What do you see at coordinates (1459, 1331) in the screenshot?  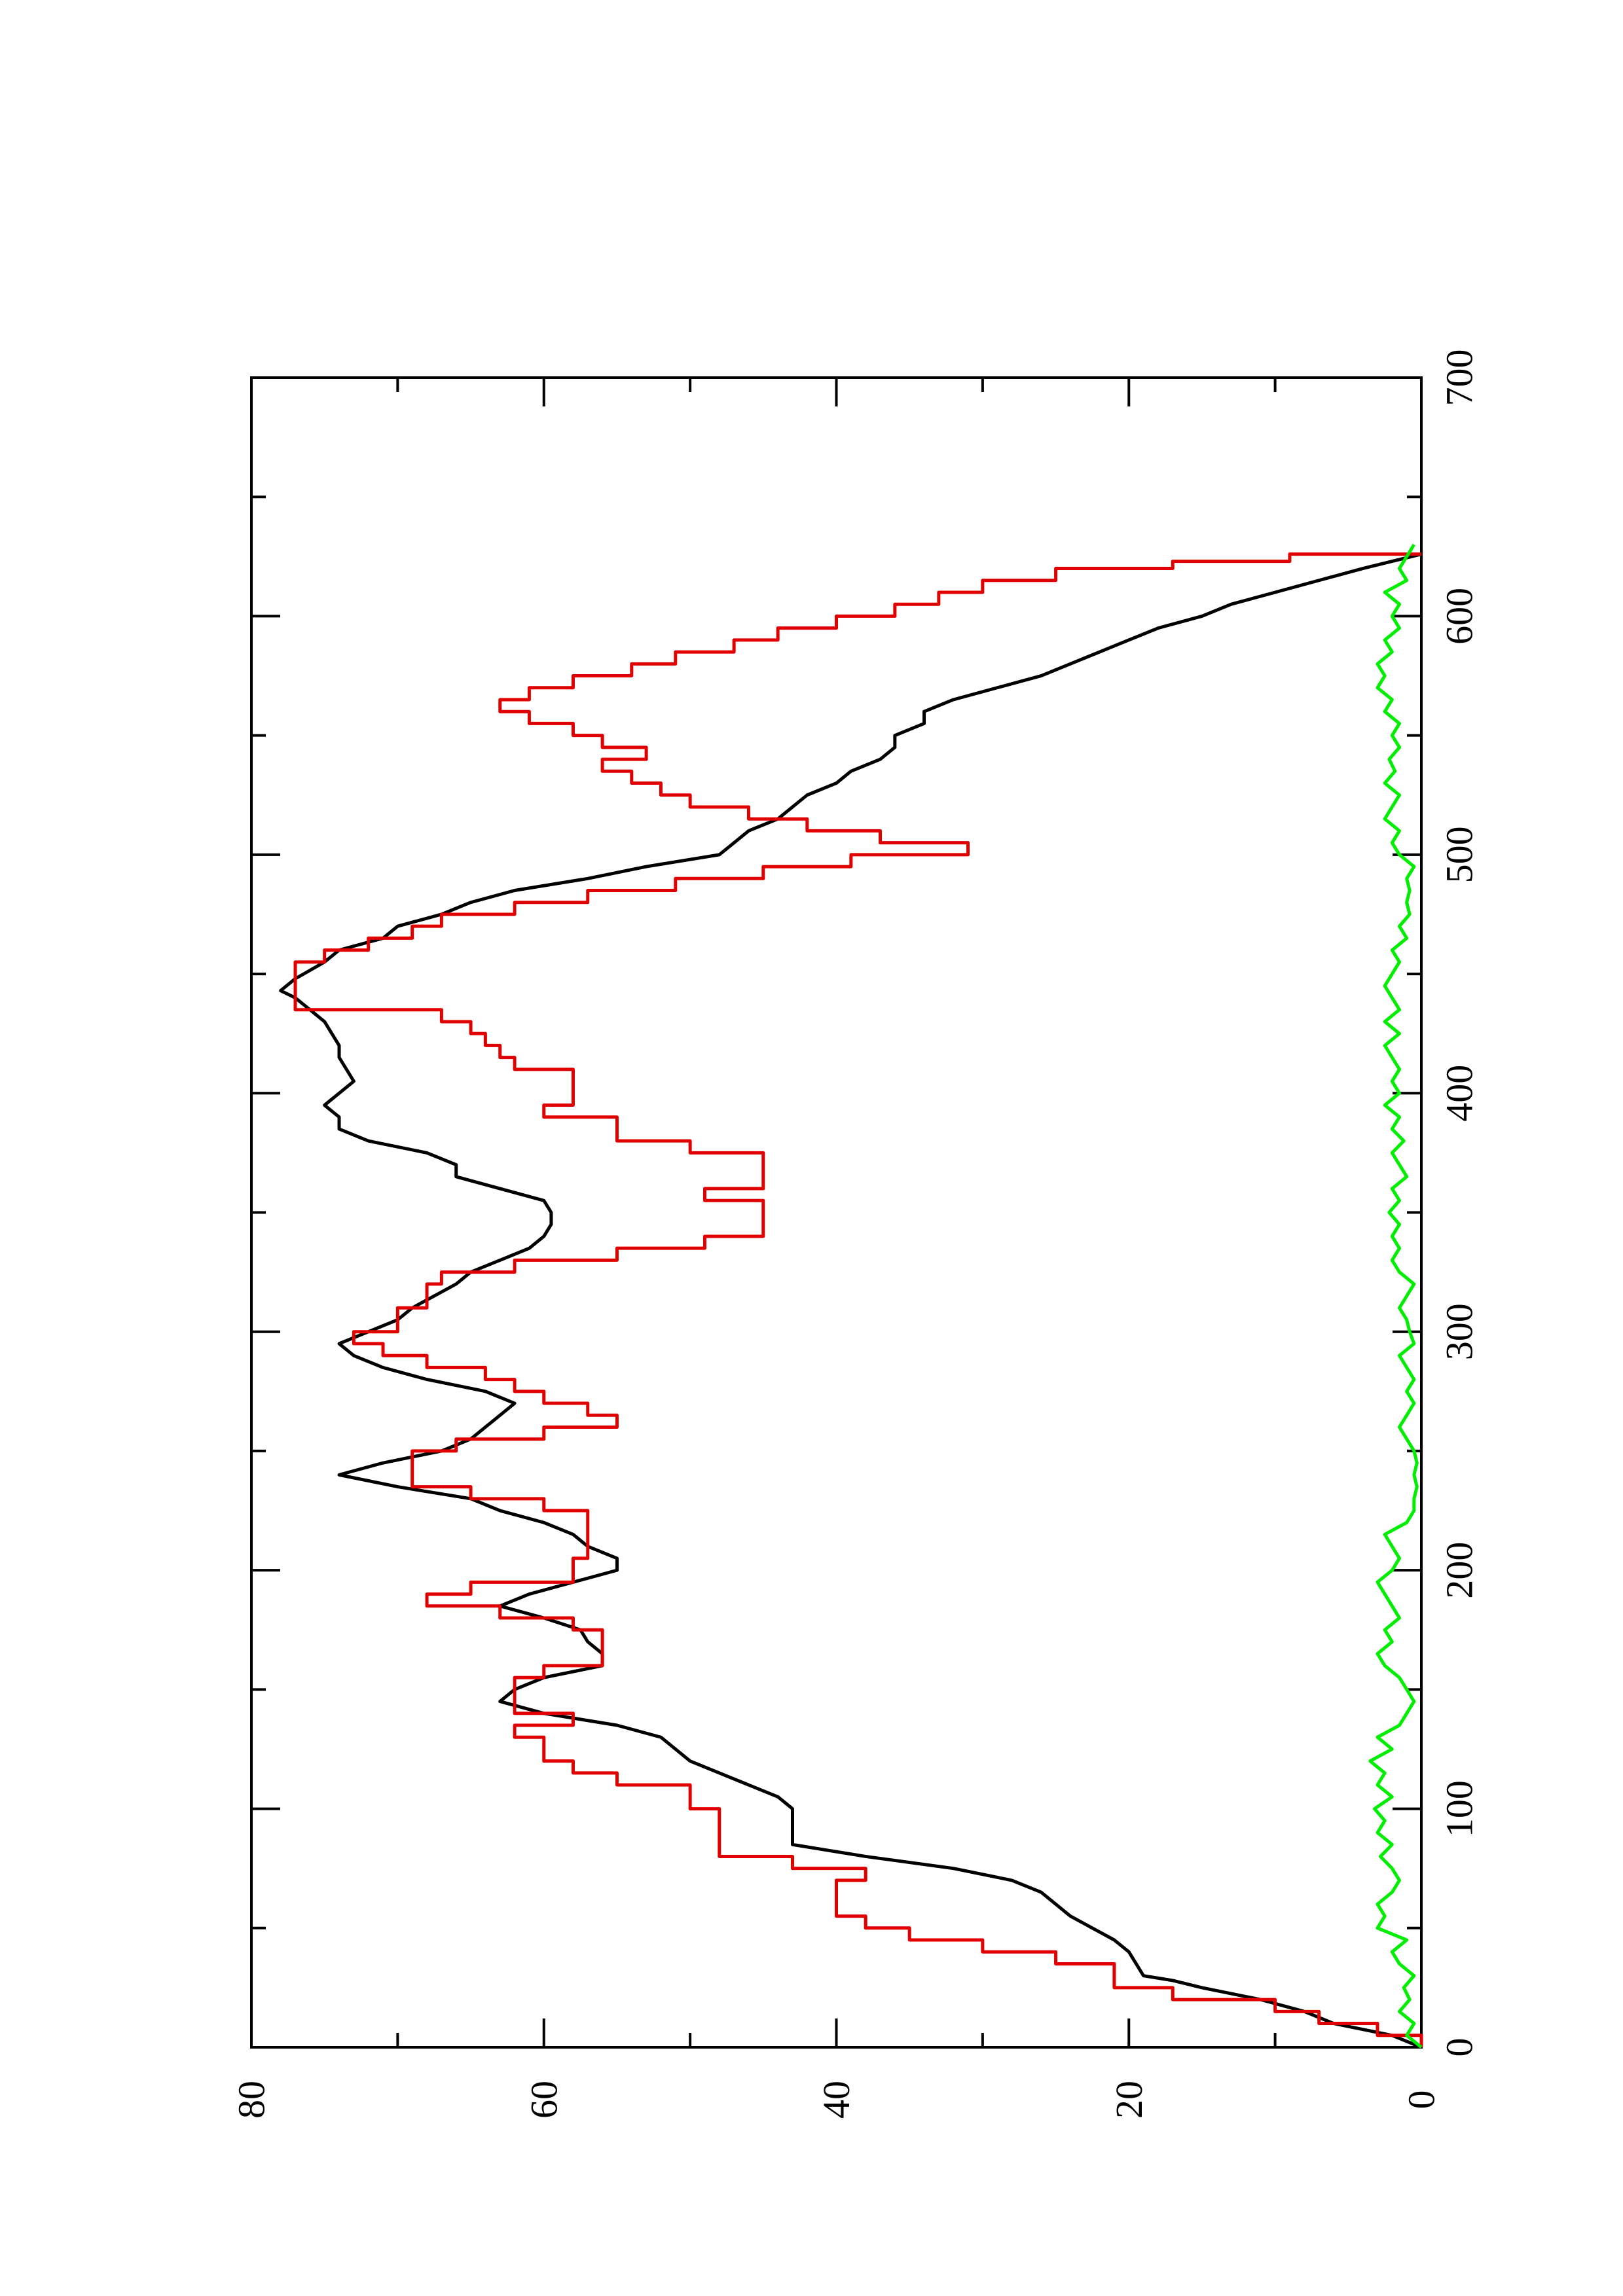 I see `x-tick-label: 300` at bounding box center [1459, 1331].